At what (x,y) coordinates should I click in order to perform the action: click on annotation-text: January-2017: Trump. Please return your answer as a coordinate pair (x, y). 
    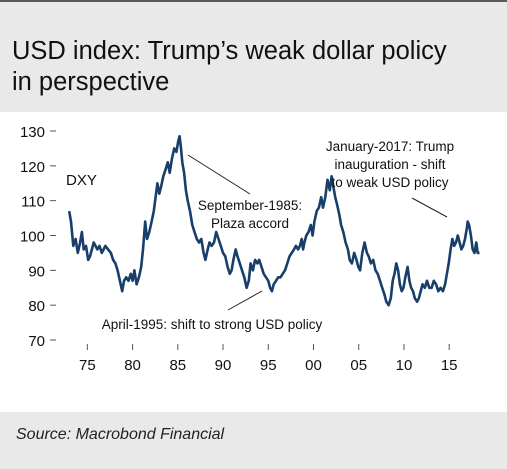
    Looking at the image, I should click on (390, 146).